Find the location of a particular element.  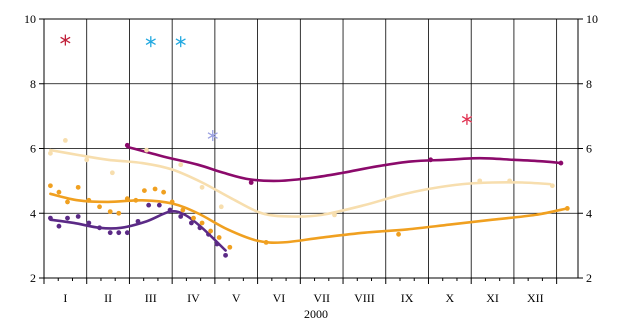

x-tick-label: IX is located at coordinates (407, 298).